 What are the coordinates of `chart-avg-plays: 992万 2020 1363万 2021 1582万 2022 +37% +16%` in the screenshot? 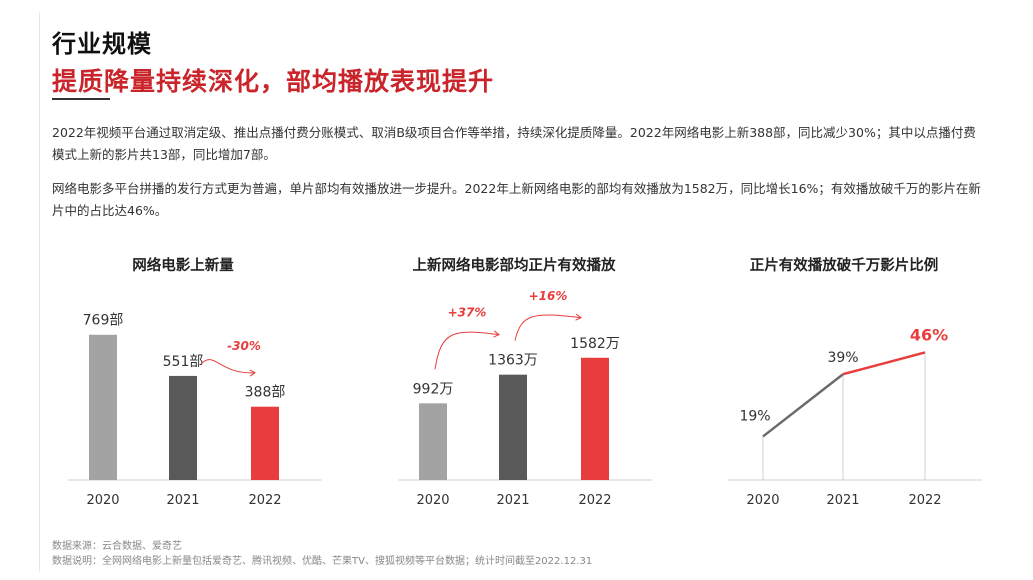 It's located at (525, 398).